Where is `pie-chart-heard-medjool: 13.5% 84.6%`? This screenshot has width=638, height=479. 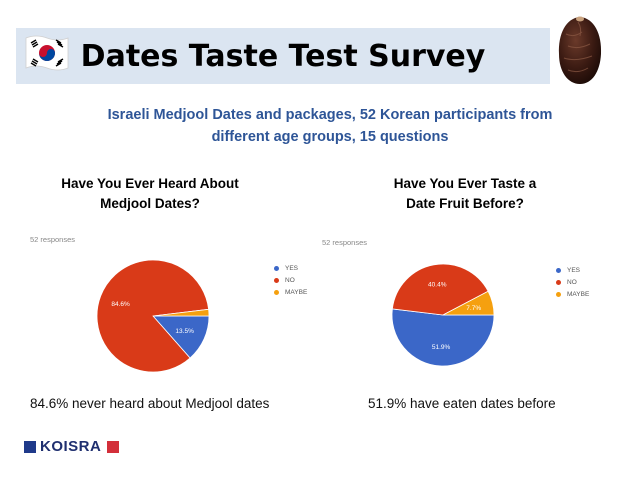 pie-chart-heard-medjool: 13.5% 84.6% is located at coordinates (153, 316).